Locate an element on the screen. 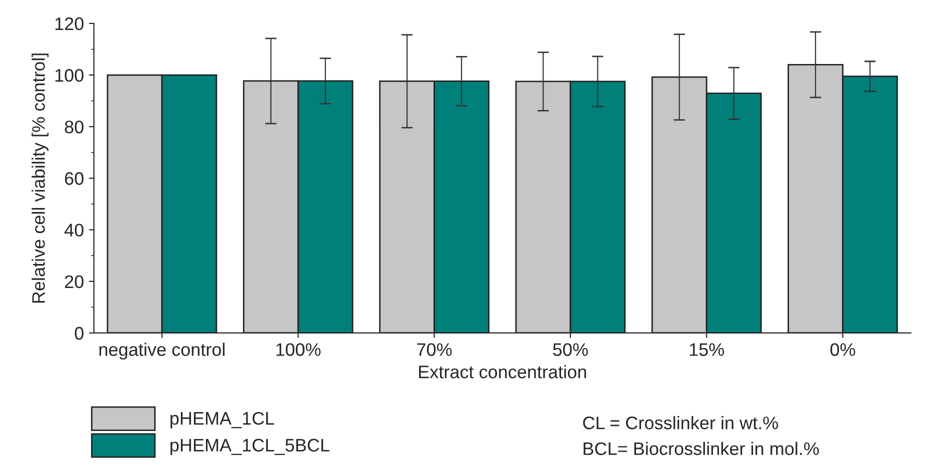 The width and height of the screenshot is (939, 469). x-tick-label: 70% is located at coordinates (434, 349).